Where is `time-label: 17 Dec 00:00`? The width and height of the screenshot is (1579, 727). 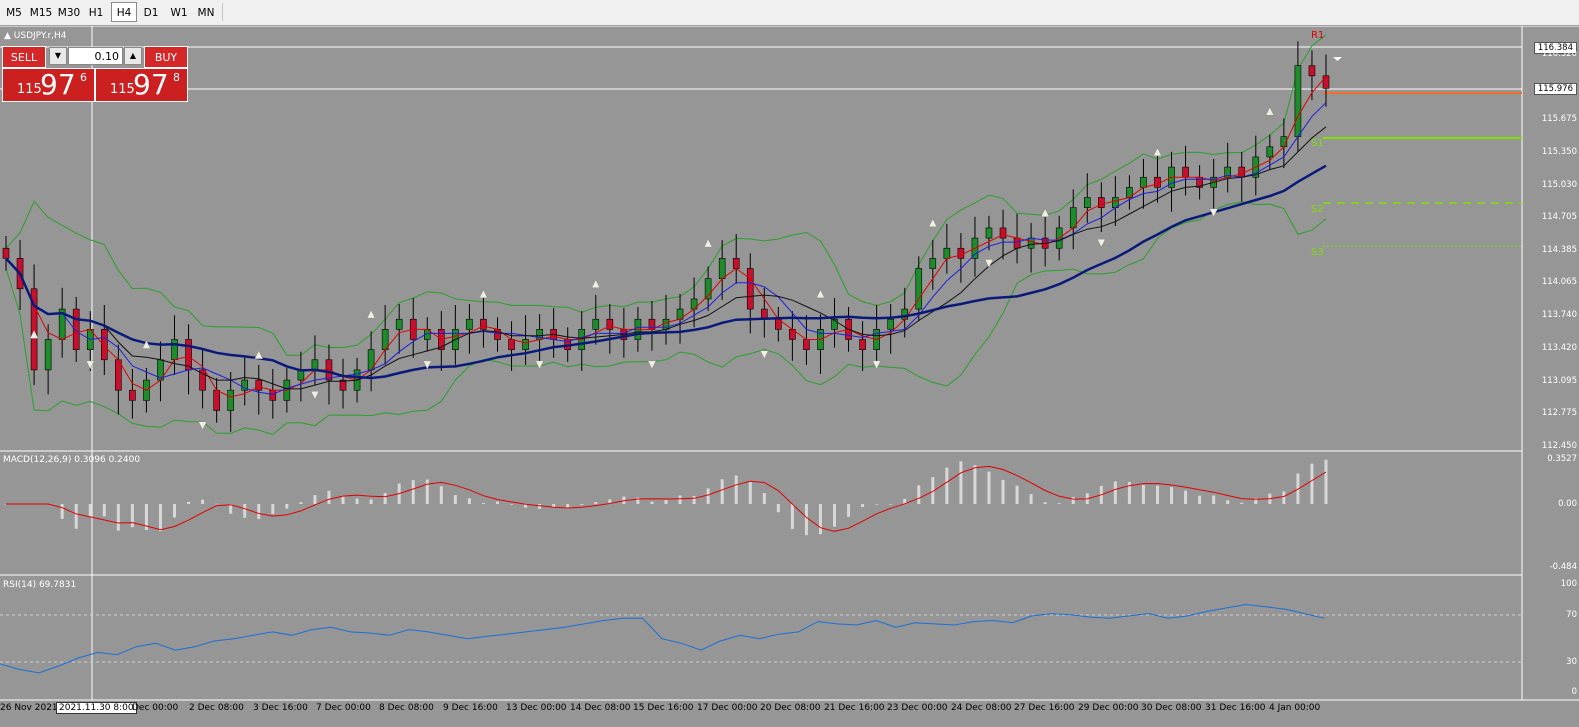 time-label: 17 Dec 00:00 is located at coordinates (727, 708).